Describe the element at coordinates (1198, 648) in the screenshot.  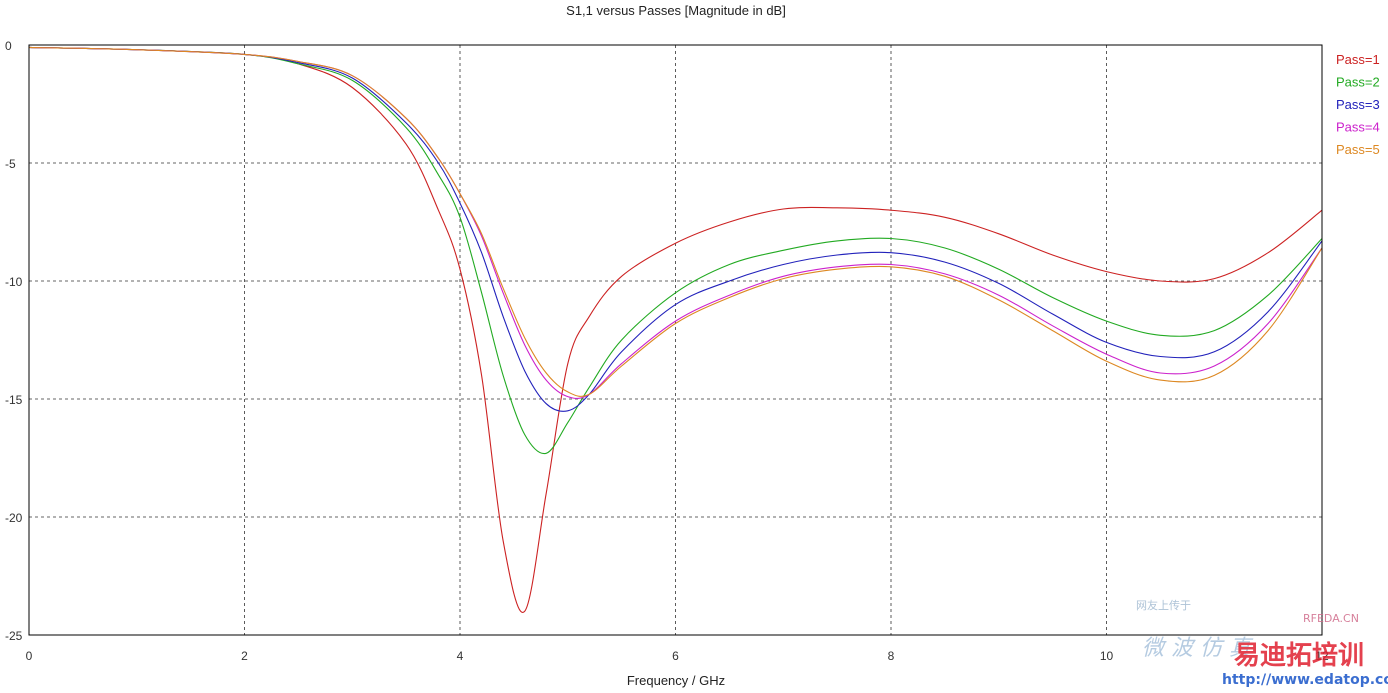
I see `watermark-line3: 微 波 仿 真` at that location.